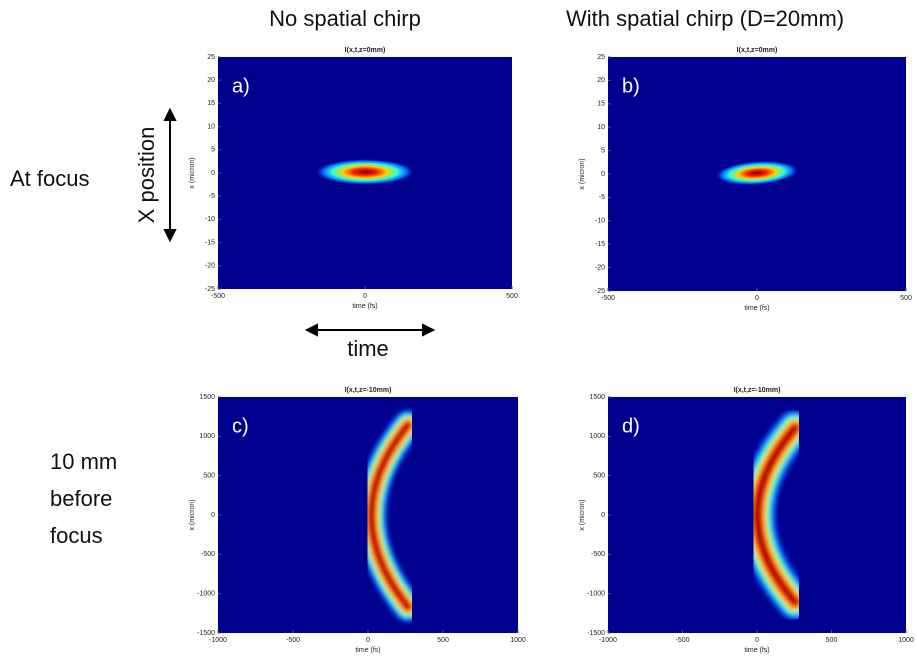 This screenshot has width=917, height=665. Describe the element at coordinates (83, 461) in the screenshot. I see `row-label: 10 mm` at that location.